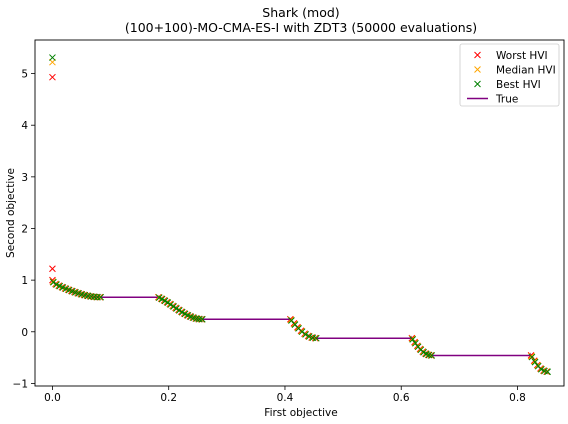  What do you see at coordinates (401, 398) in the screenshot?
I see `x-tick-label: 0.6` at bounding box center [401, 398].